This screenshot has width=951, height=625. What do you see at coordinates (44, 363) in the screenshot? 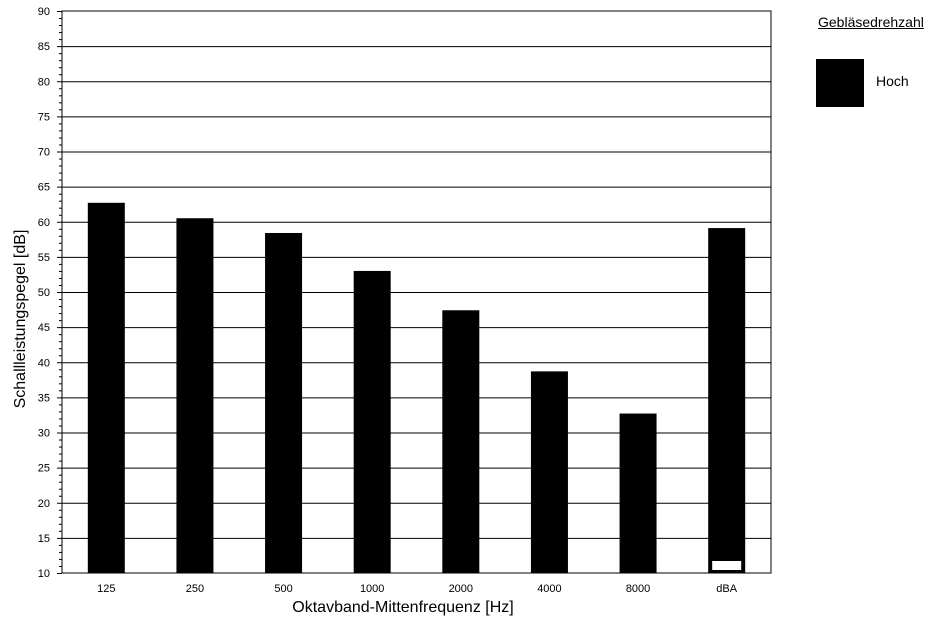
I see `y-tick-label: 40` at bounding box center [44, 363].